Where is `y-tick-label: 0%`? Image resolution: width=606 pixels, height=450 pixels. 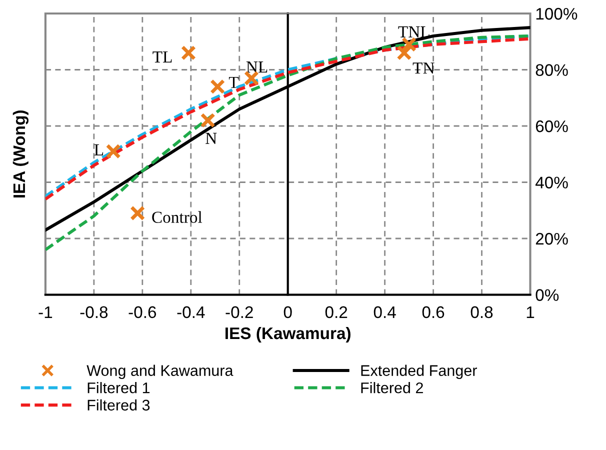 y-tick-label: 0% is located at coordinates (547, 295).